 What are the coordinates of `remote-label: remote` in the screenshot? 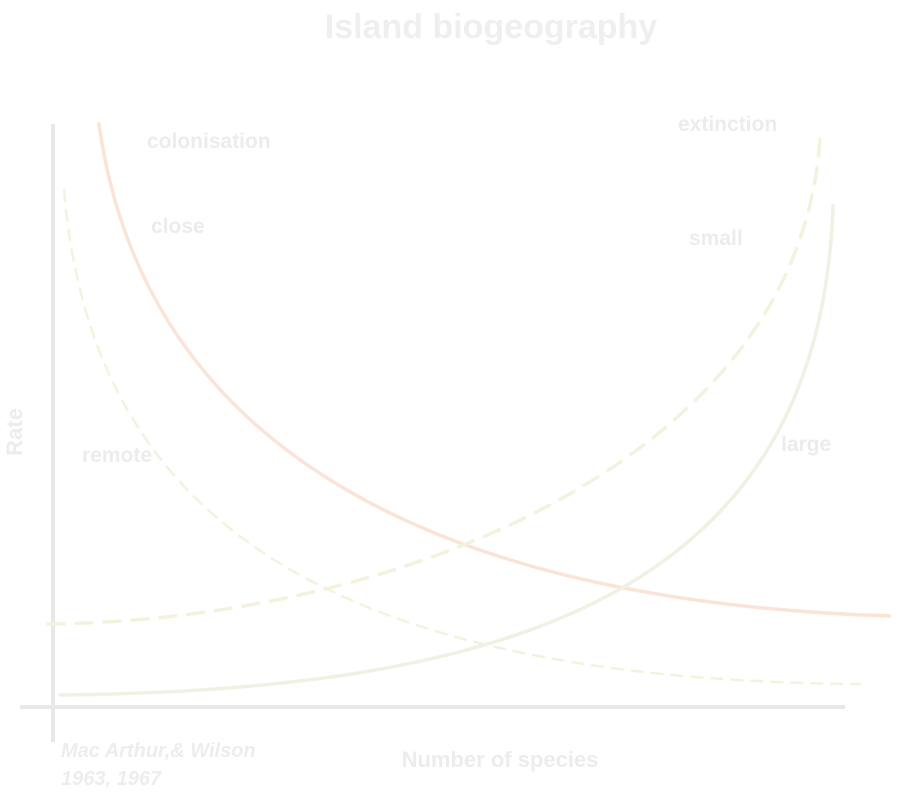 It's located at (117, 455).